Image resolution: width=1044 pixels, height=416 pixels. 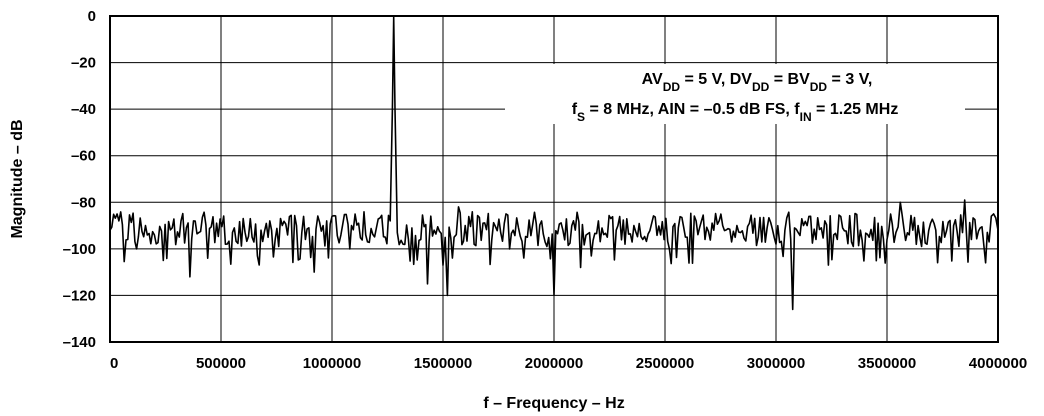 I want to click on x-tick-label: 2000000, so click(x=554, y=363).